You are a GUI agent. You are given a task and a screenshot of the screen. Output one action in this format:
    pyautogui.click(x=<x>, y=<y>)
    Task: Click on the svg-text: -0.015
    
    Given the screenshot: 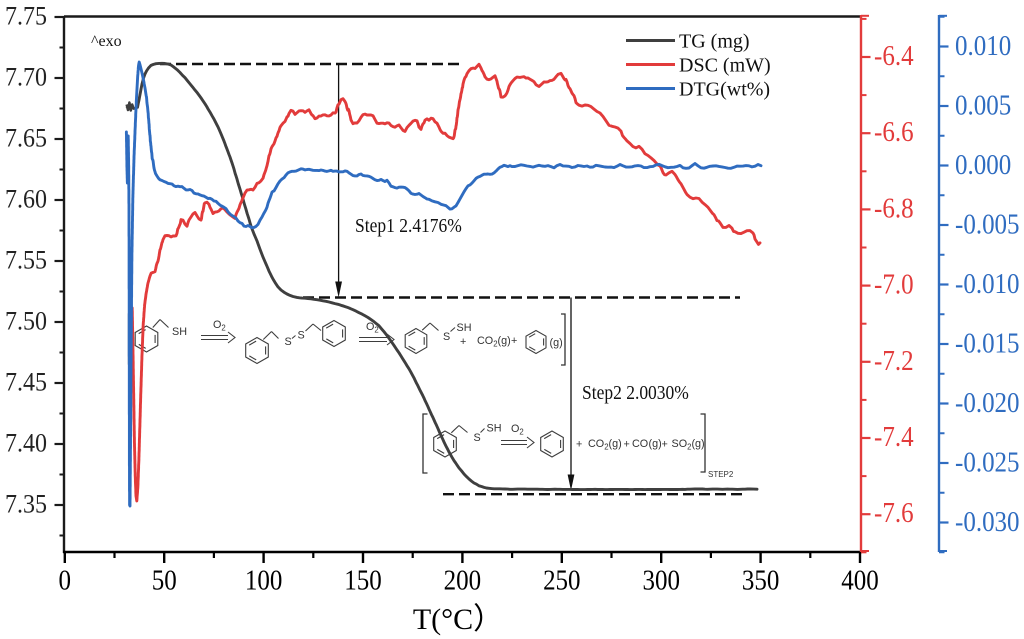 What is the action you would take?
    pyautogui.click(x=987, y=343)
    